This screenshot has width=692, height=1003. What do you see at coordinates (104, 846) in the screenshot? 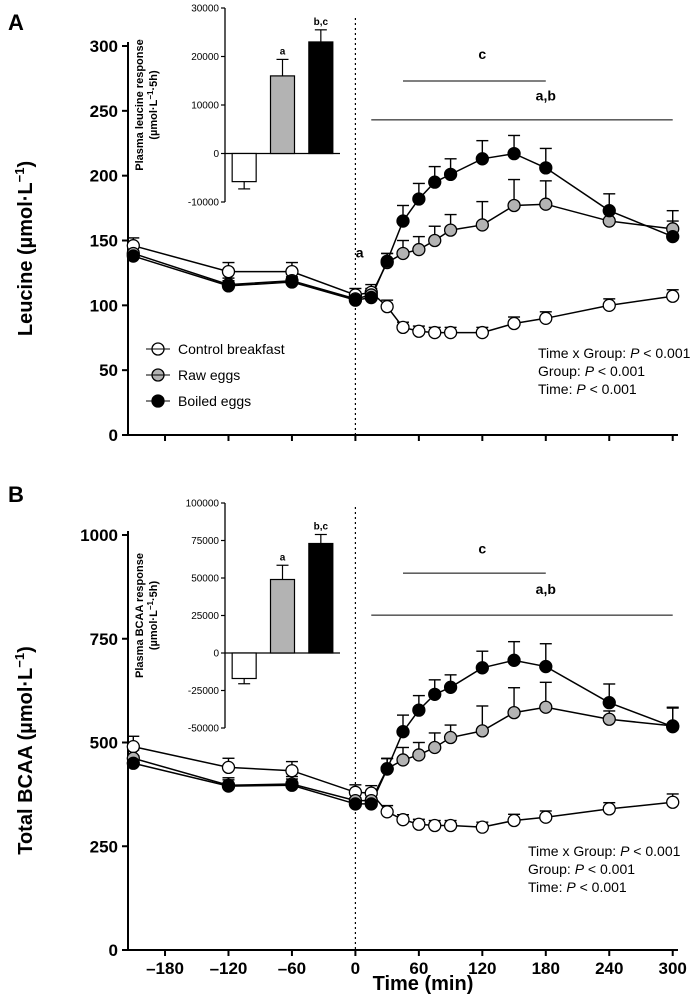
I see `y-tick-label: 250` at bounding box center [104, 846].